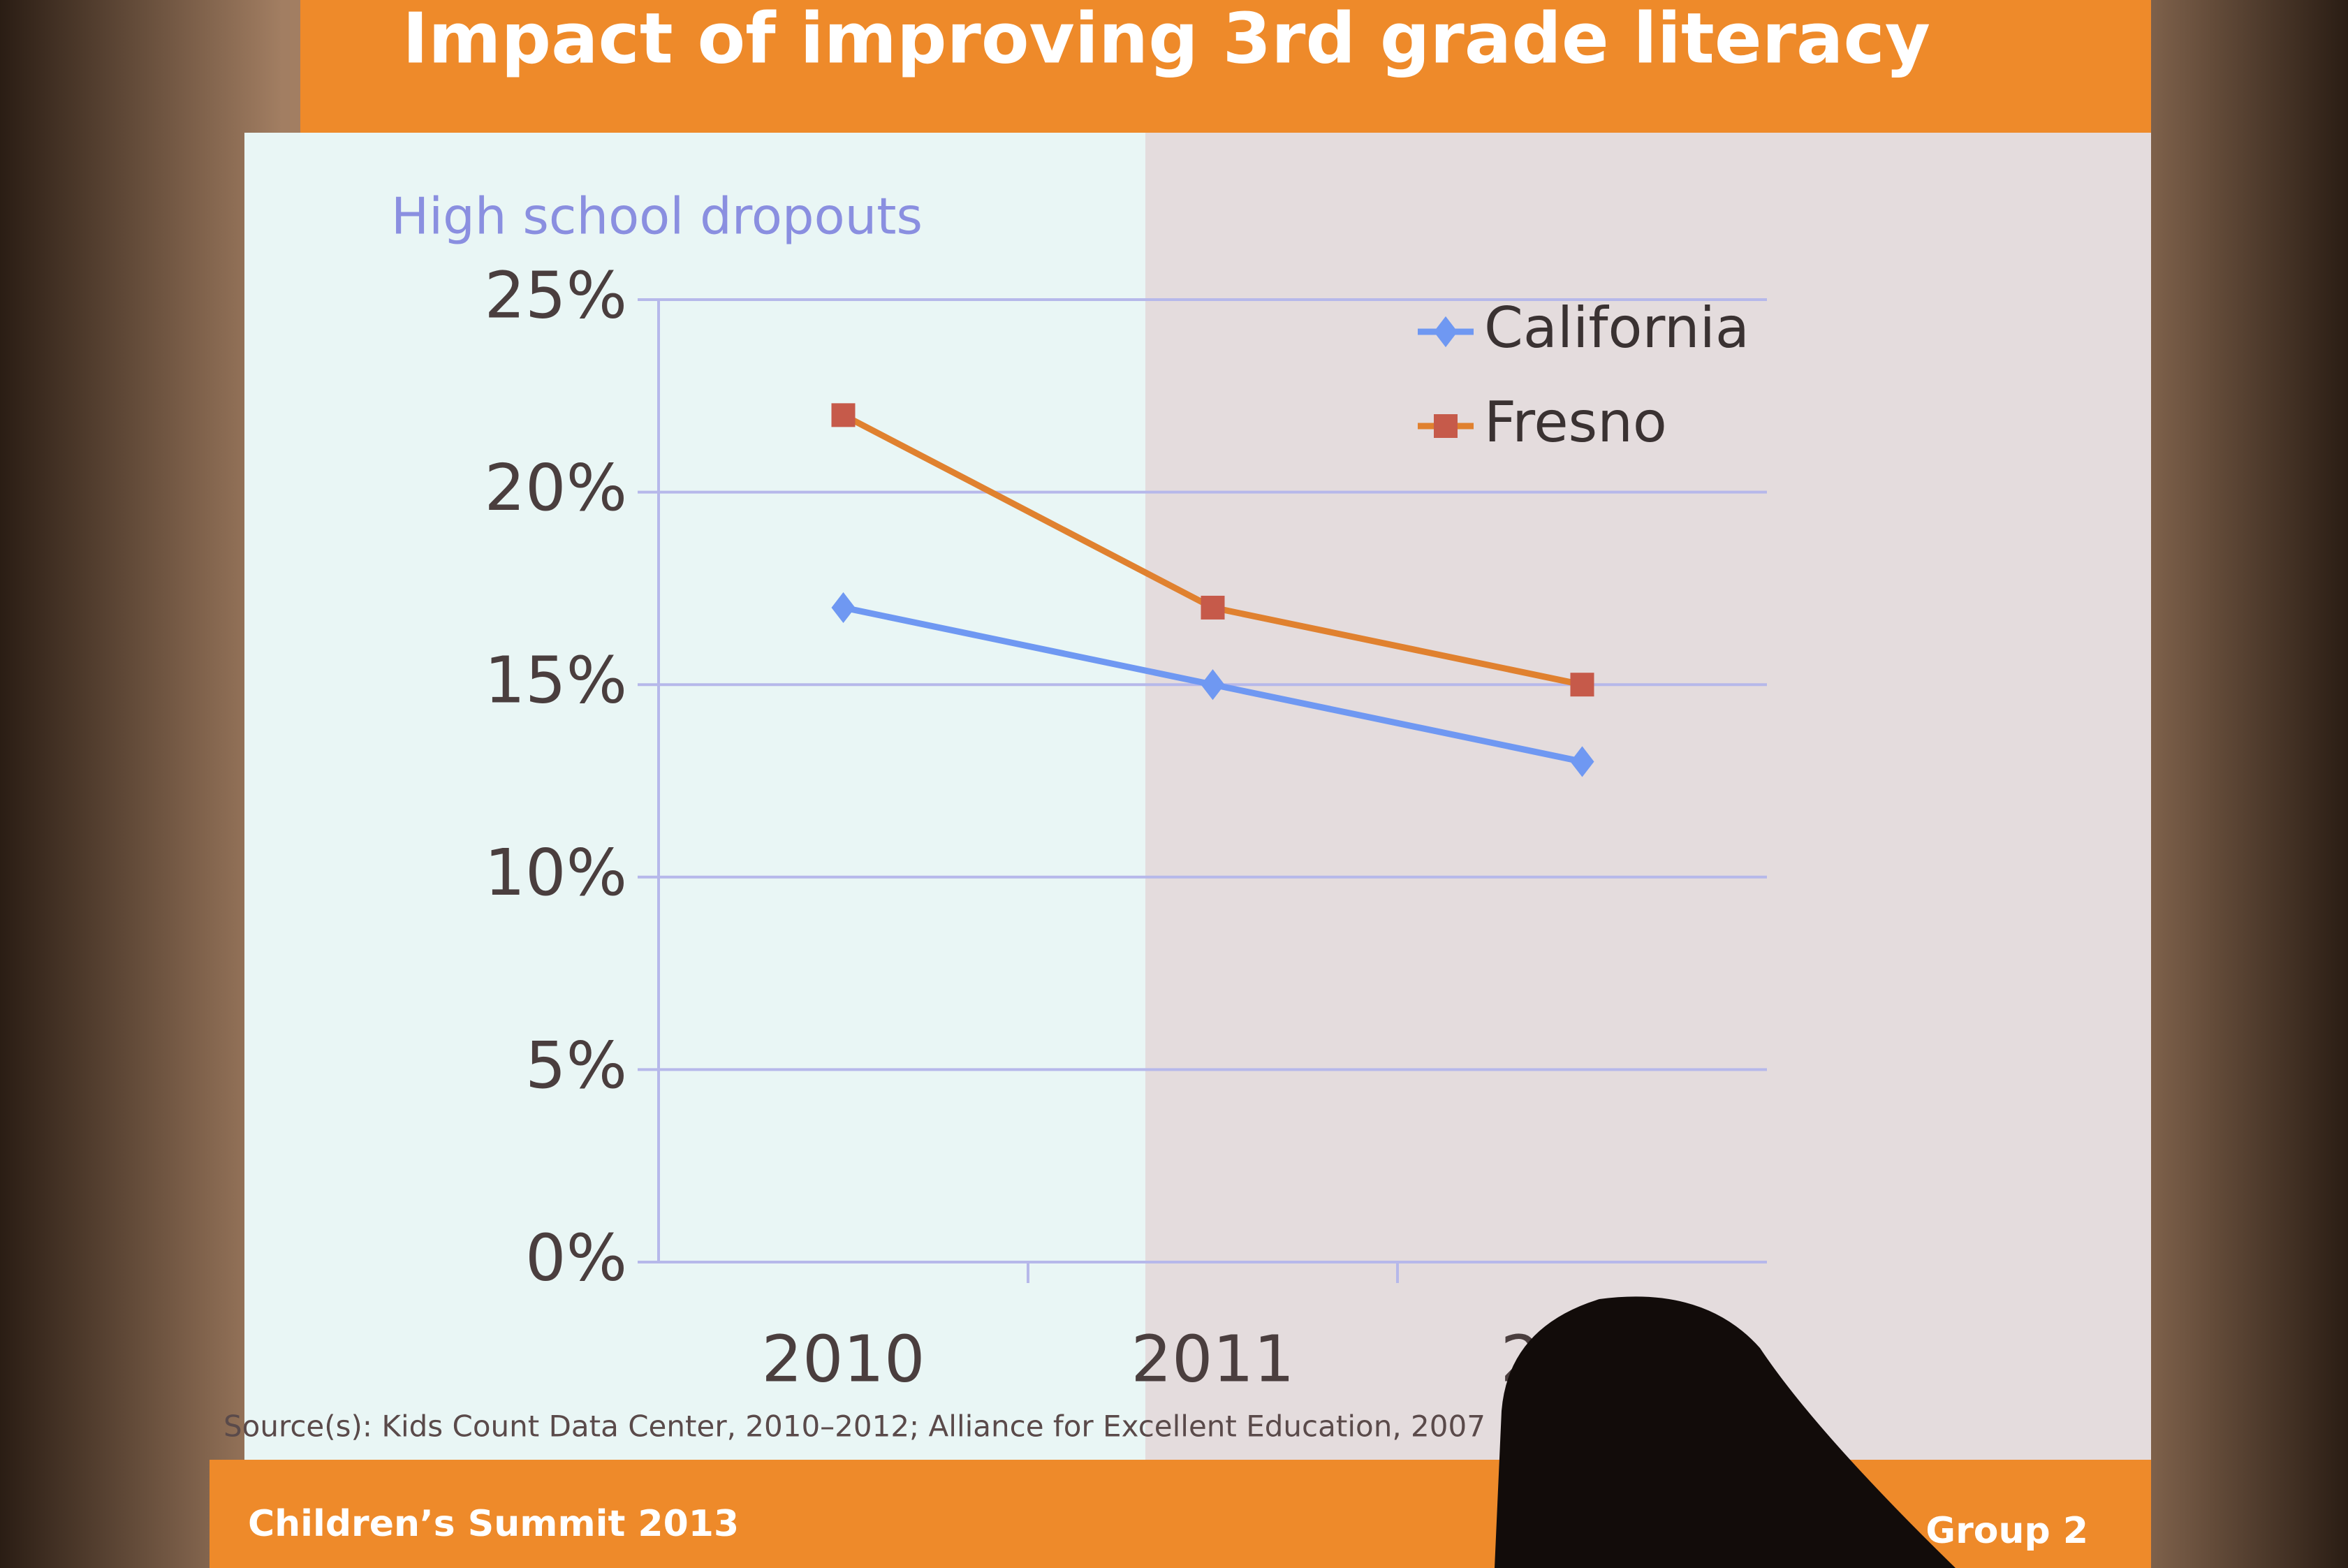 The width and height of the screenshot is (2348, 1568). I want to click on y-axis-title: High school dropouts, so click(657, 216).